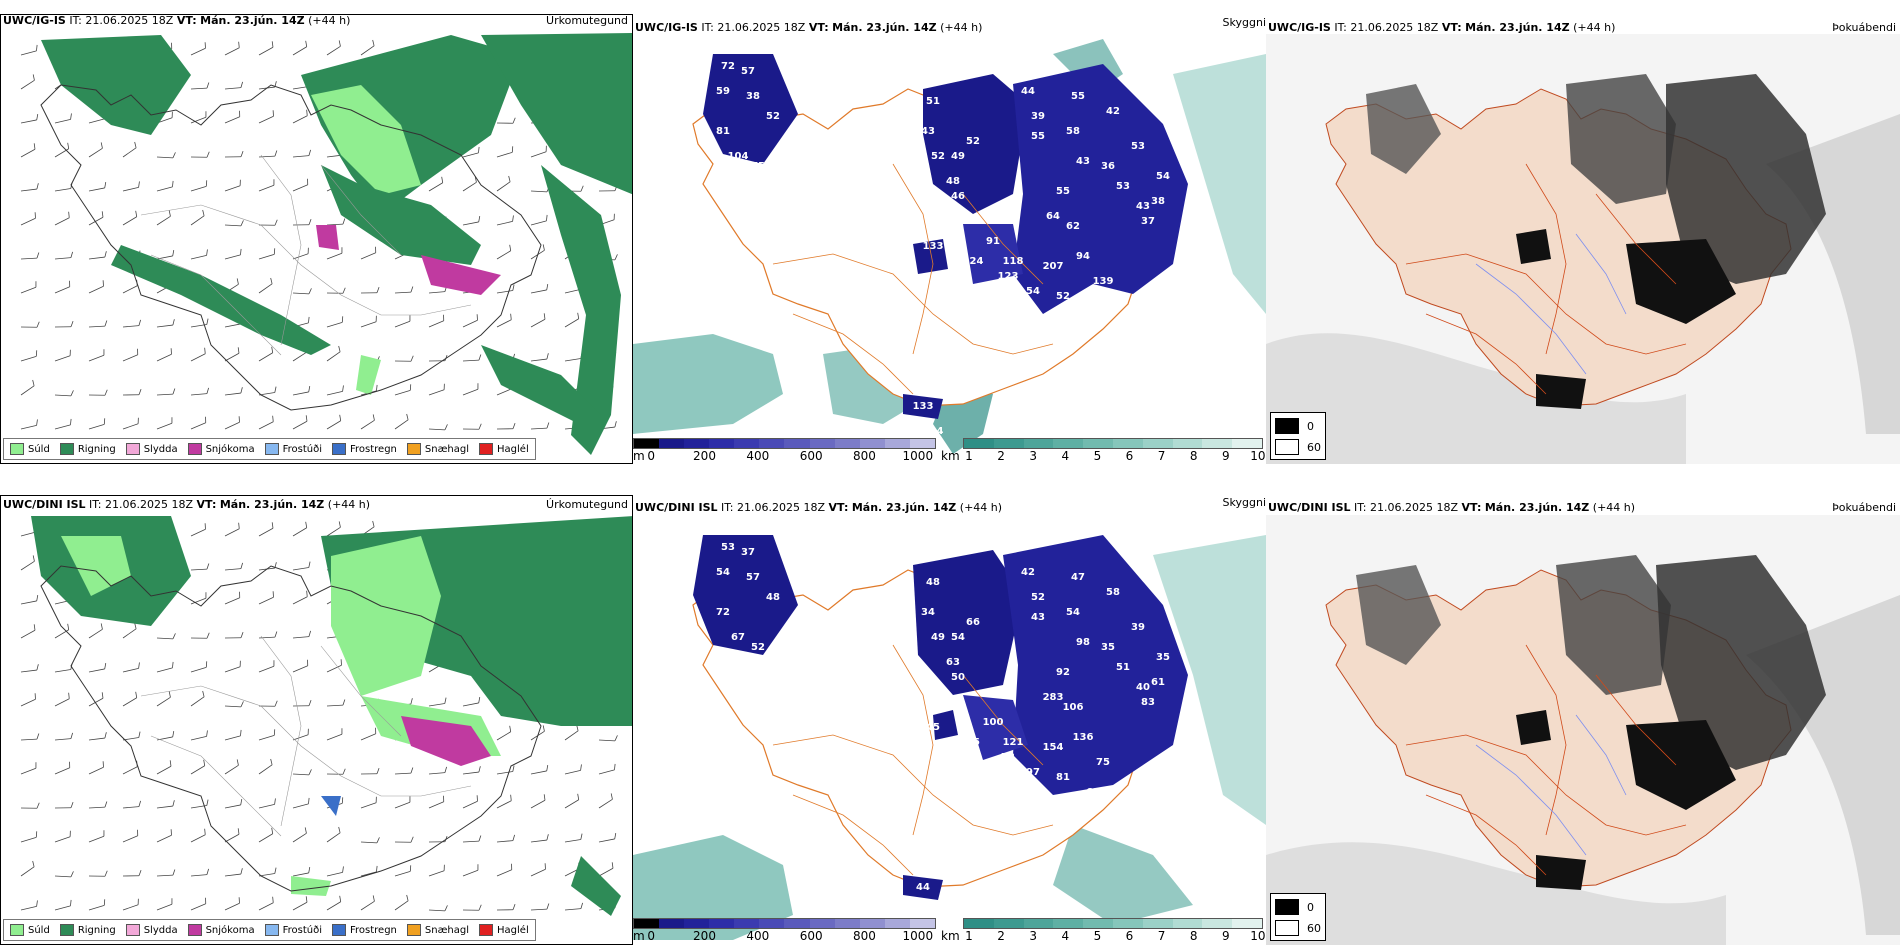 This screenshot has height=950, width=1900. Describe the element at coordinates (784, 443) in the screenshot. I see `cloudbase-strip` at that location.